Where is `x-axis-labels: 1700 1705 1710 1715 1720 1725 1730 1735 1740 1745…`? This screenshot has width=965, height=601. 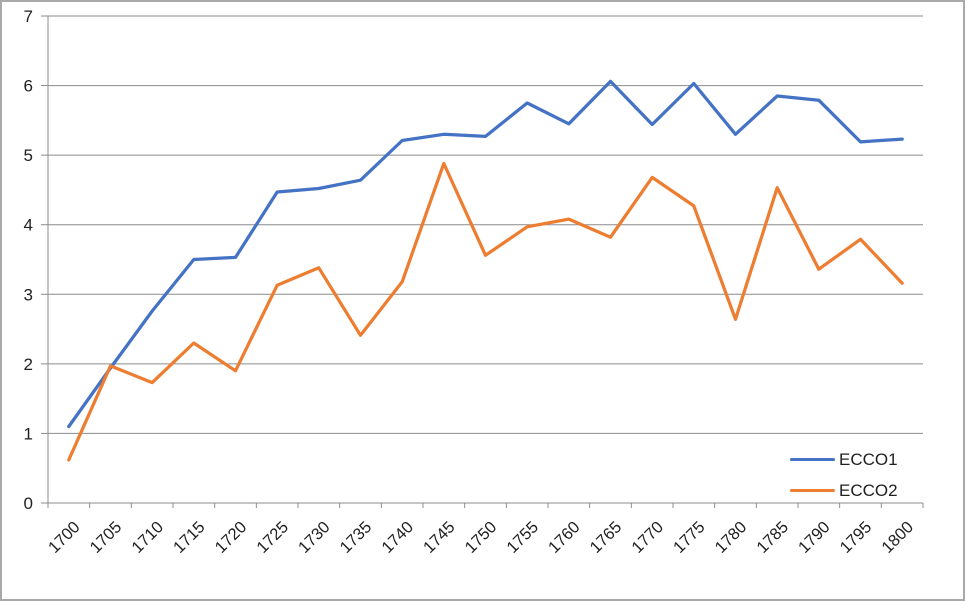 x-axis-labels: 1700 1705 1710 1715 1720 1725 1730 1735 1740 1745… is located at coordinates (481, 537).